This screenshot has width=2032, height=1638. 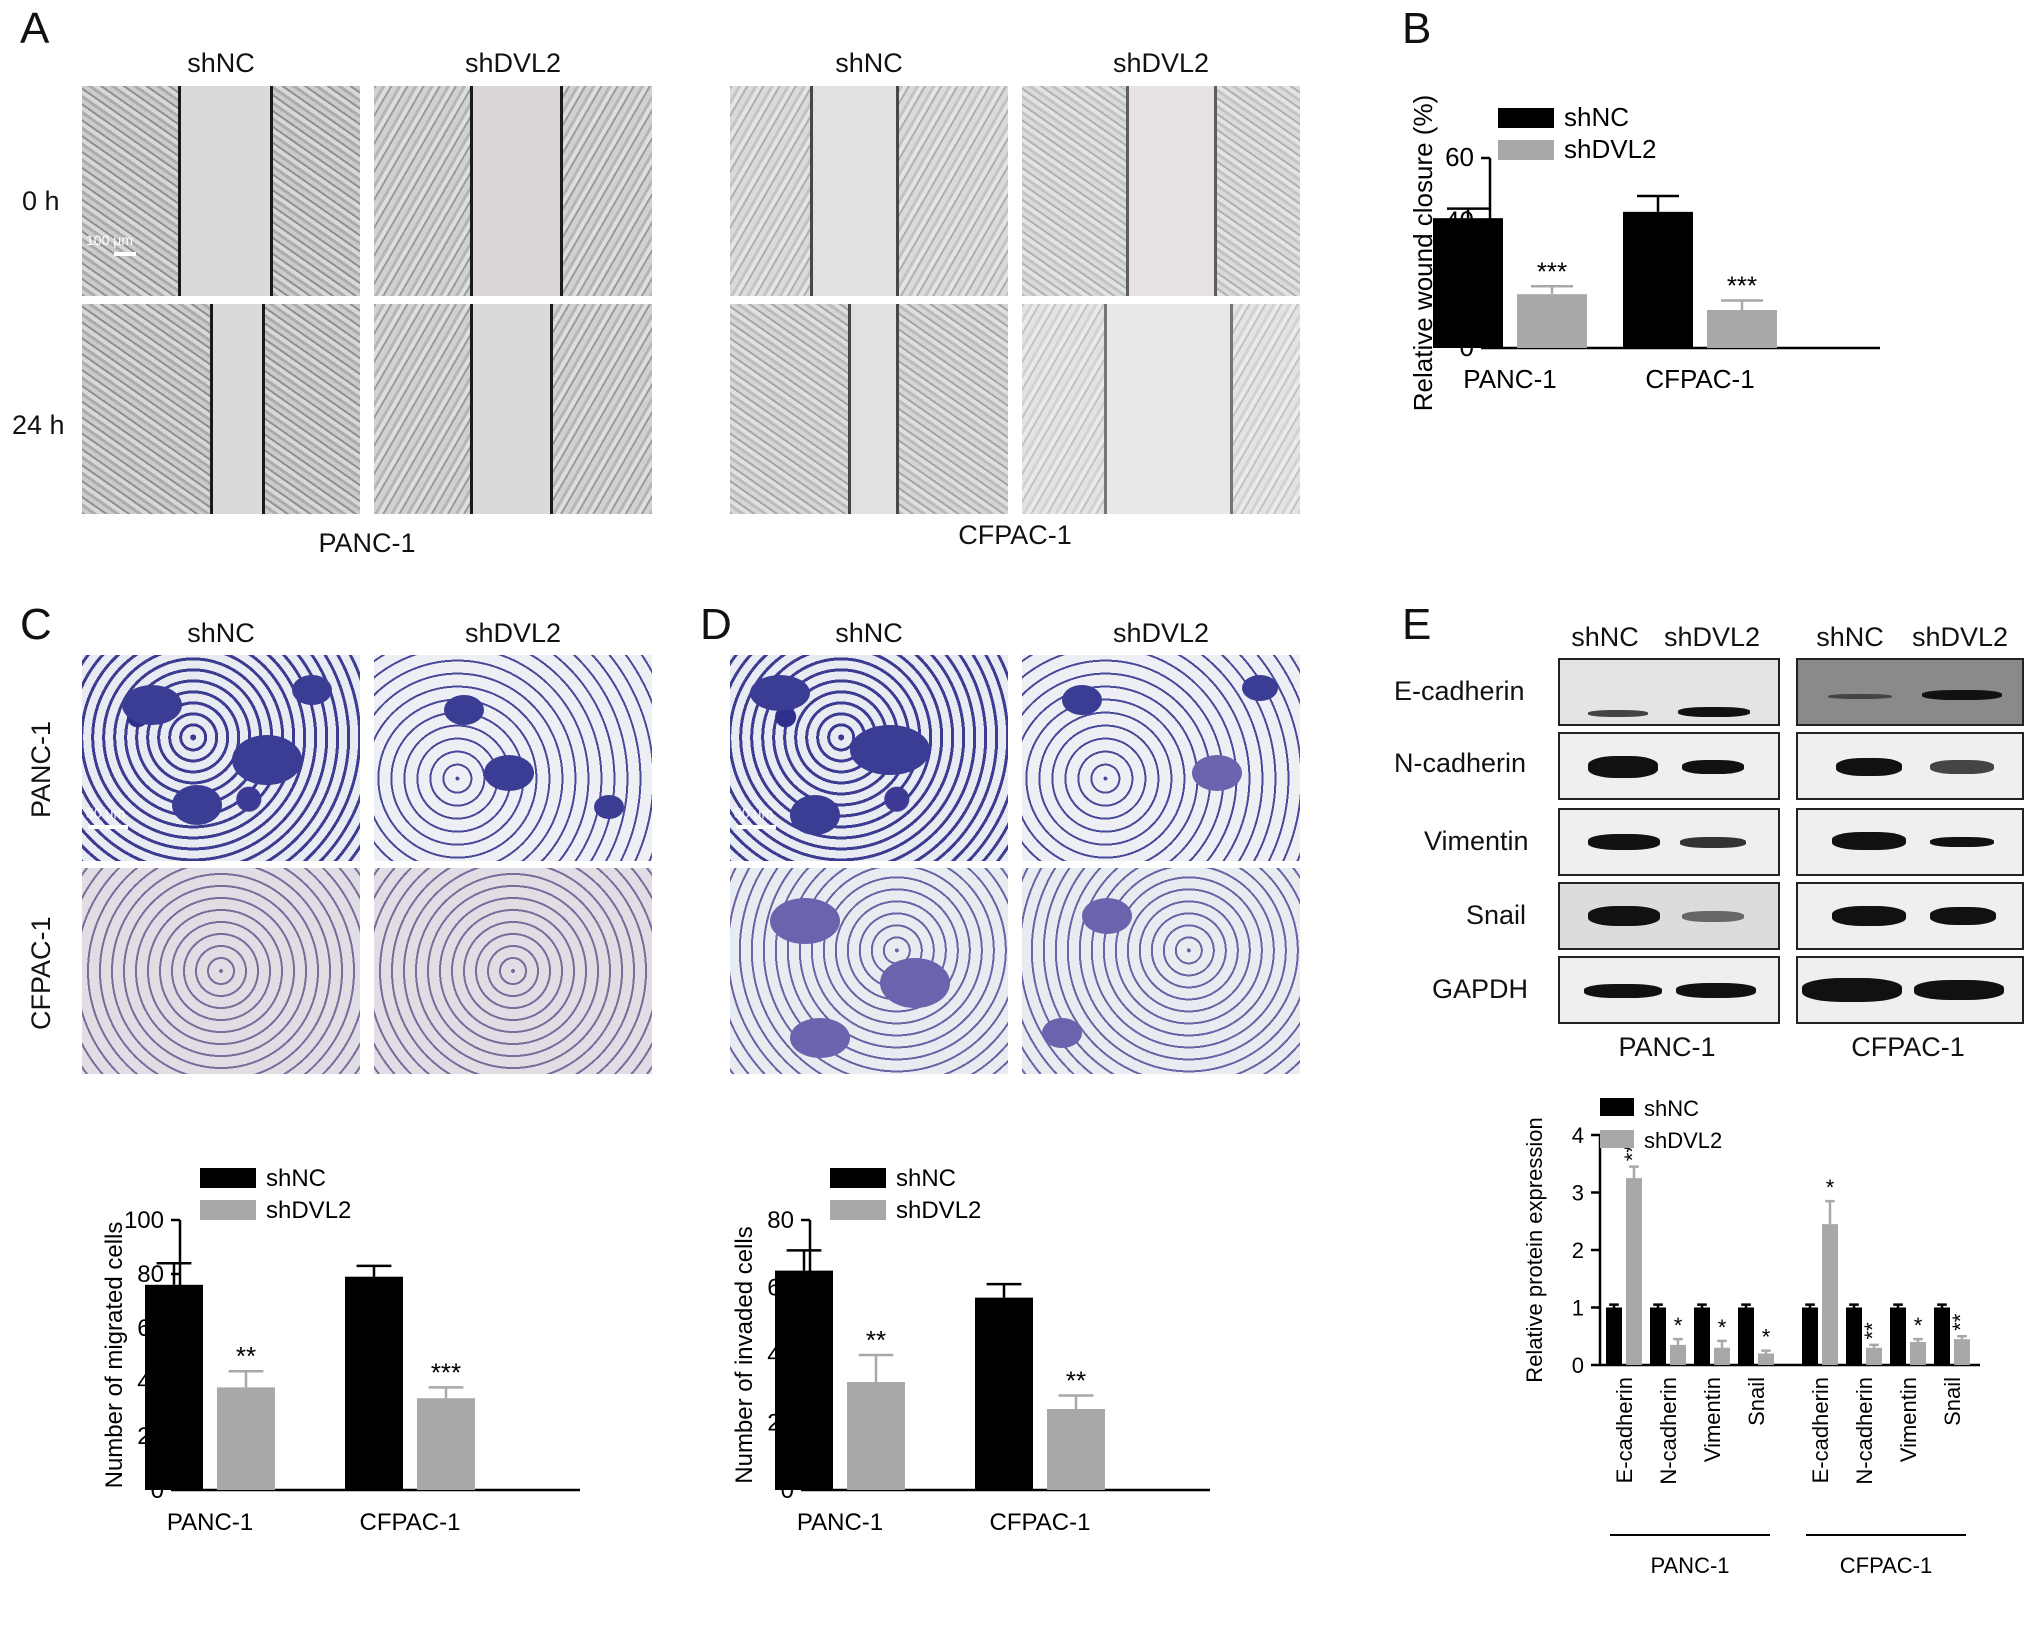 I want to click on e-y-tick-label: 2, so click(x=1578, y=1250).